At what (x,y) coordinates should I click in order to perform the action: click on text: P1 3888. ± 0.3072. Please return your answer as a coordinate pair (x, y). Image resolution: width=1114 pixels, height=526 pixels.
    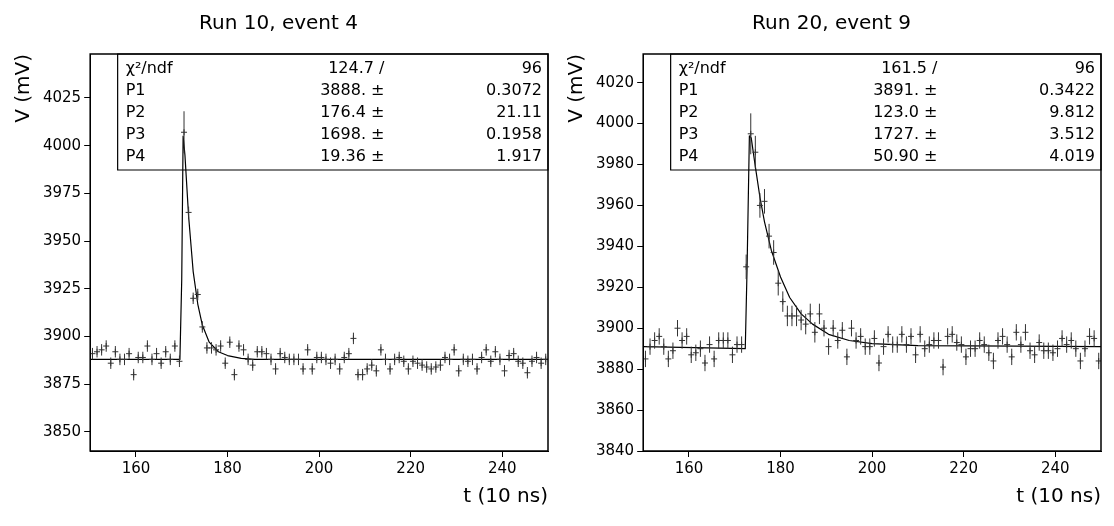
    Looking at the image, I should click on (333, 90).